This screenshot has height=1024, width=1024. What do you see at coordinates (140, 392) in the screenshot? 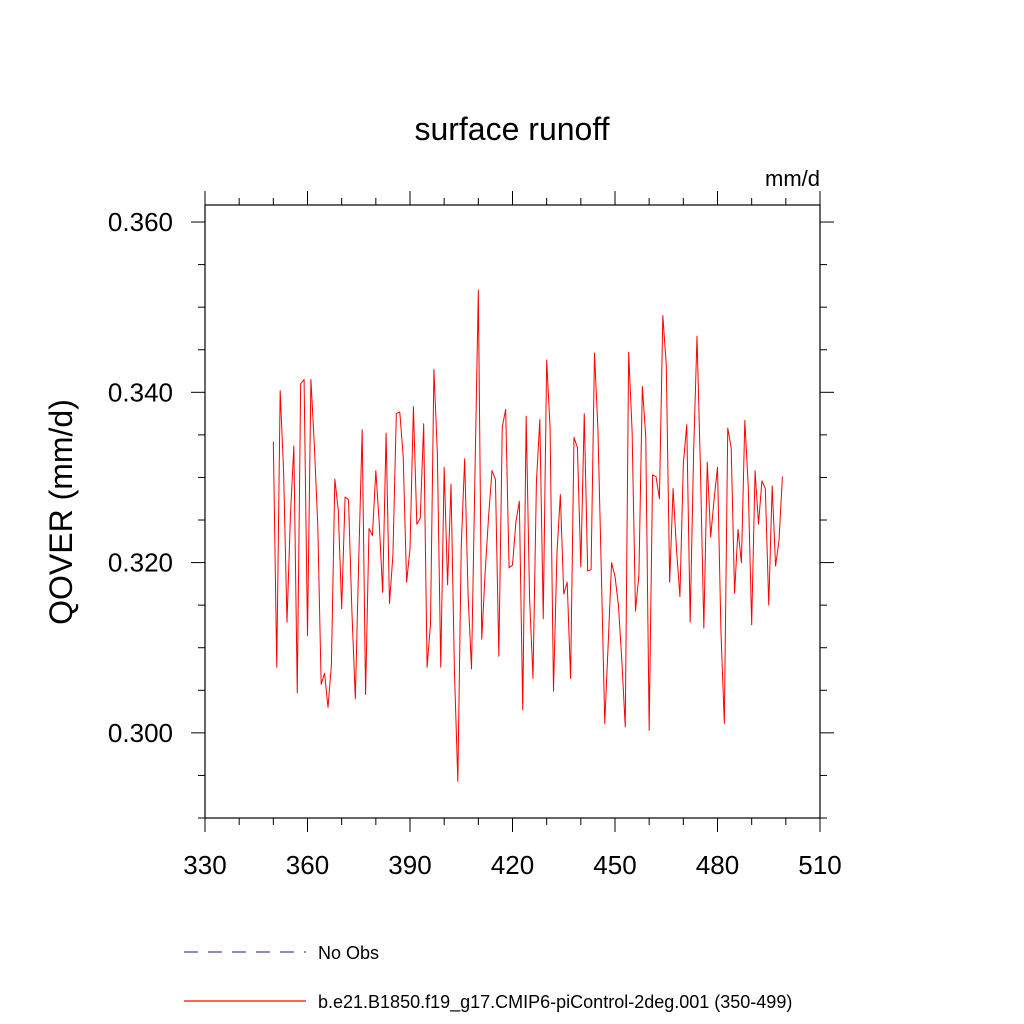
I see `y-tick-label: 0.340` at bounding box center [140, 392].